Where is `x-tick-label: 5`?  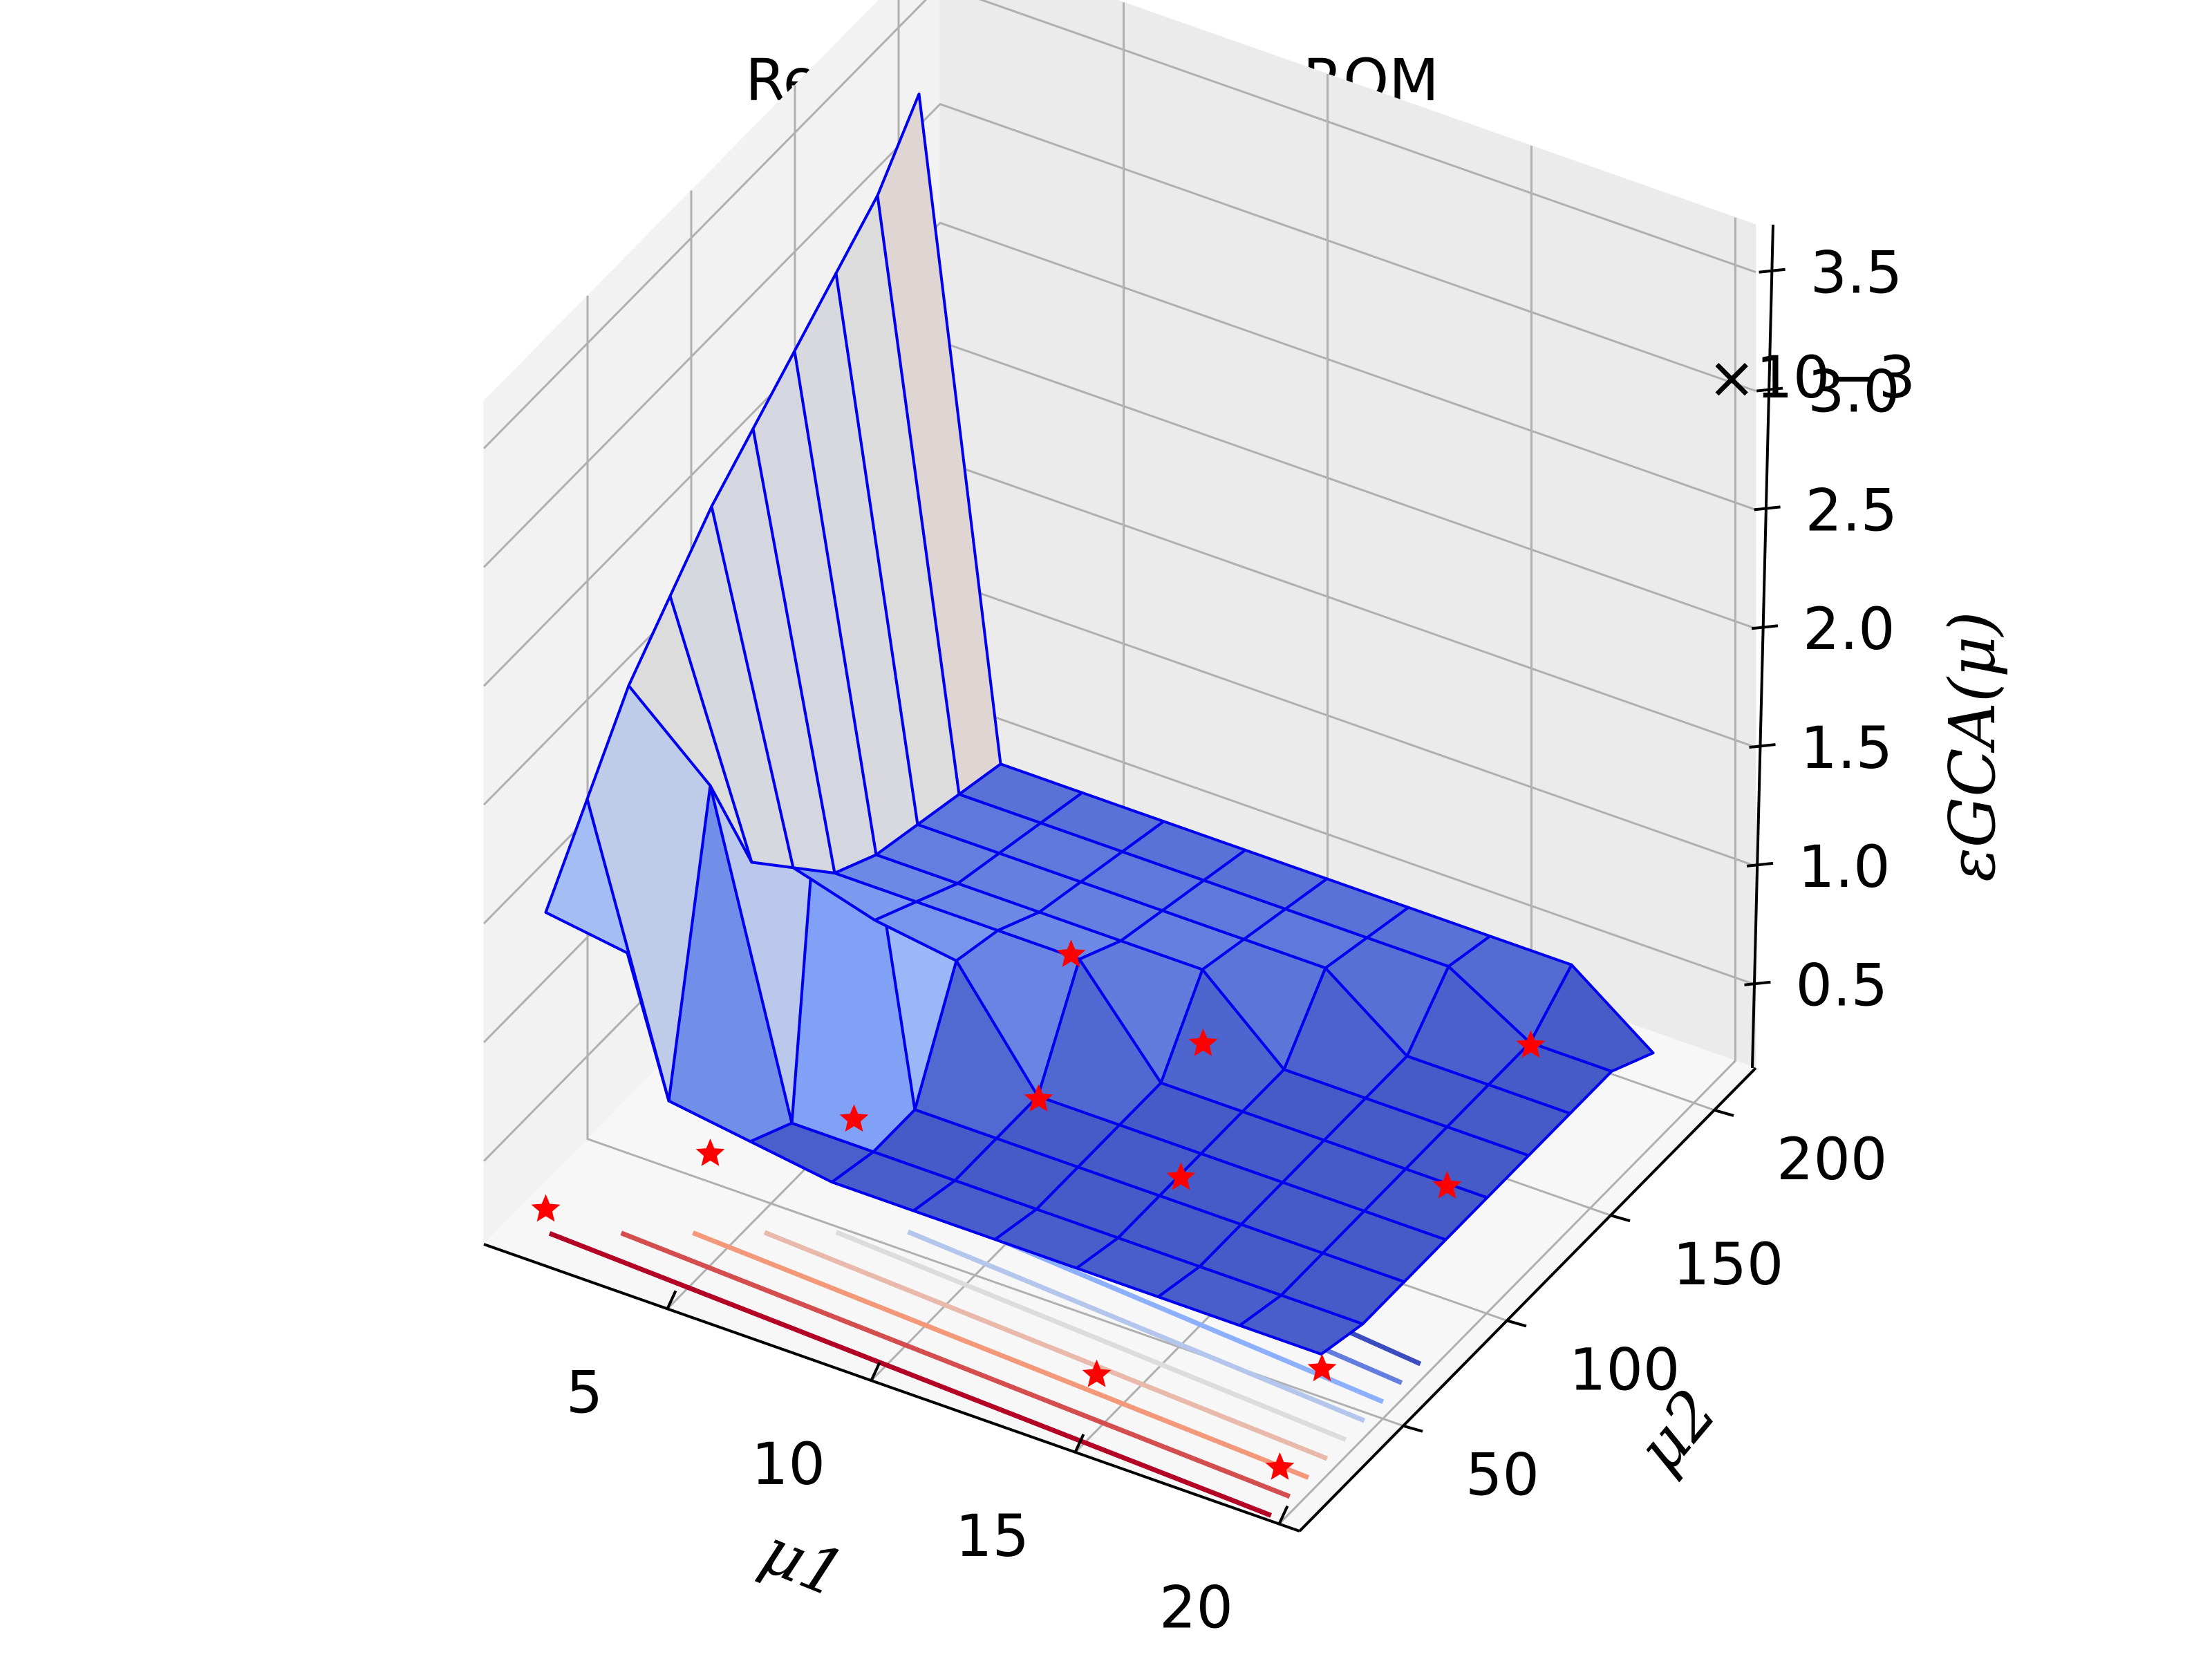
x-tick-label: 5 is located at coordinates (584, 1392).